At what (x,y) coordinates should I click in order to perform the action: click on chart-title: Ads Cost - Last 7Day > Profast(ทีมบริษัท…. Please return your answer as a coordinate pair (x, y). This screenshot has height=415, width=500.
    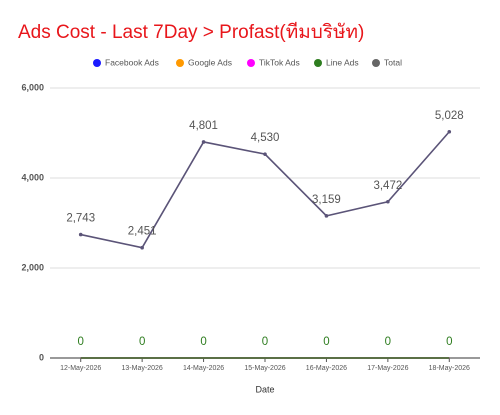
    Looking at the image, I should click on (191, 32).